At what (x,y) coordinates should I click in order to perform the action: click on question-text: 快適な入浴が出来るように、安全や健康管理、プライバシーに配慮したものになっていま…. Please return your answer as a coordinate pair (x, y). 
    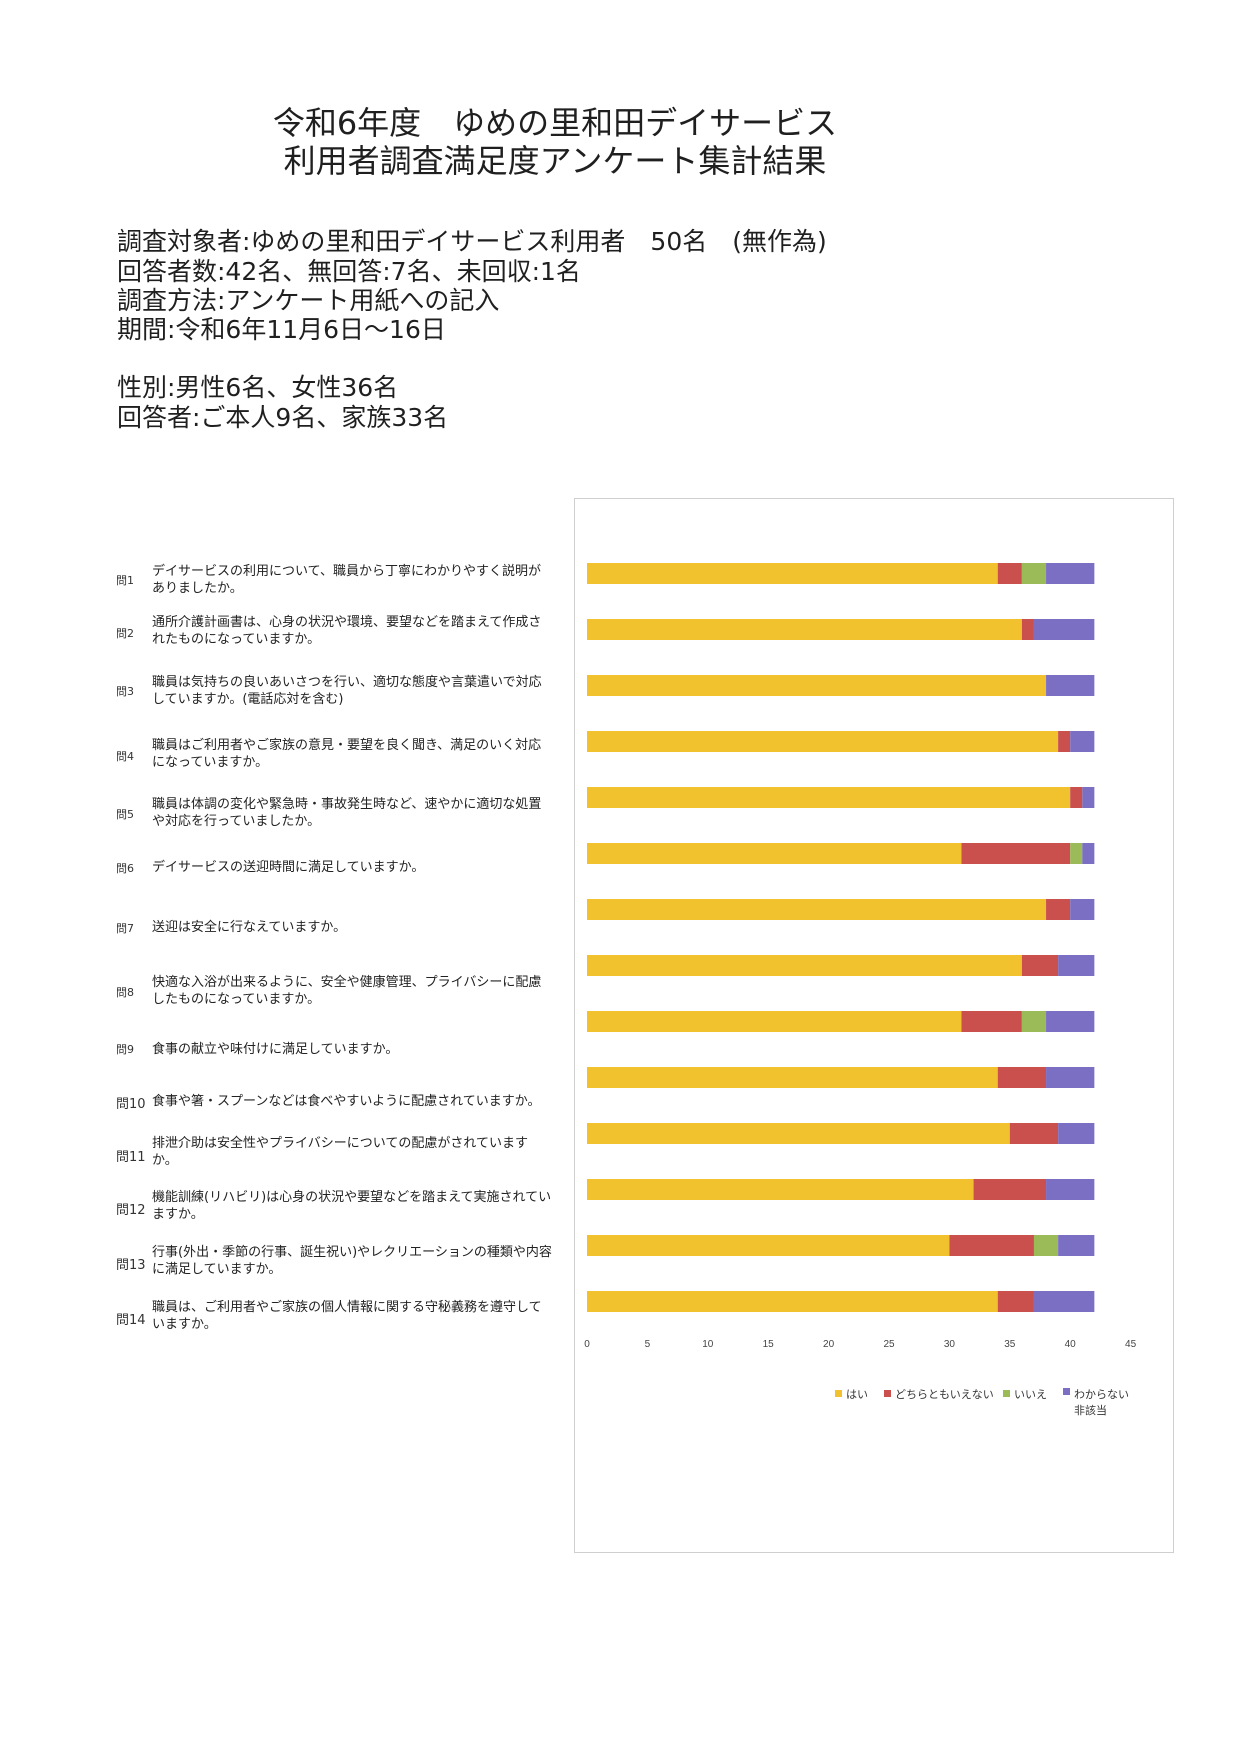
    Looking at the image, I should click on (347, 991).